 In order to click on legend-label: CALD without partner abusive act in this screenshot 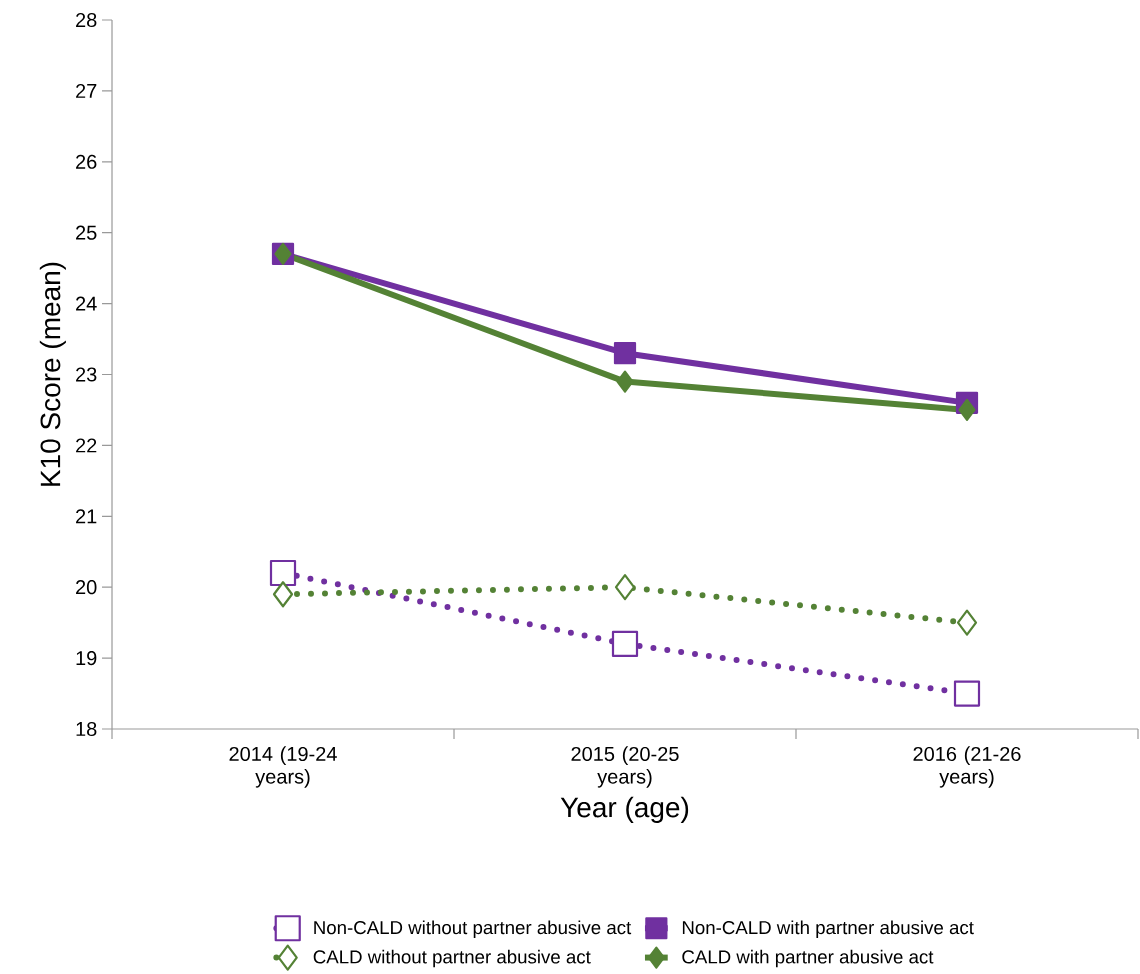, I will do `click(452, 958)`.